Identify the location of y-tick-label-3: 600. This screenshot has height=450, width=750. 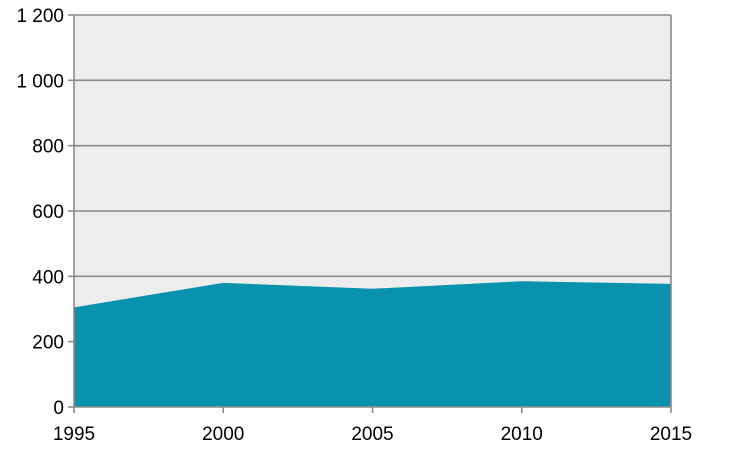
(48, 212).